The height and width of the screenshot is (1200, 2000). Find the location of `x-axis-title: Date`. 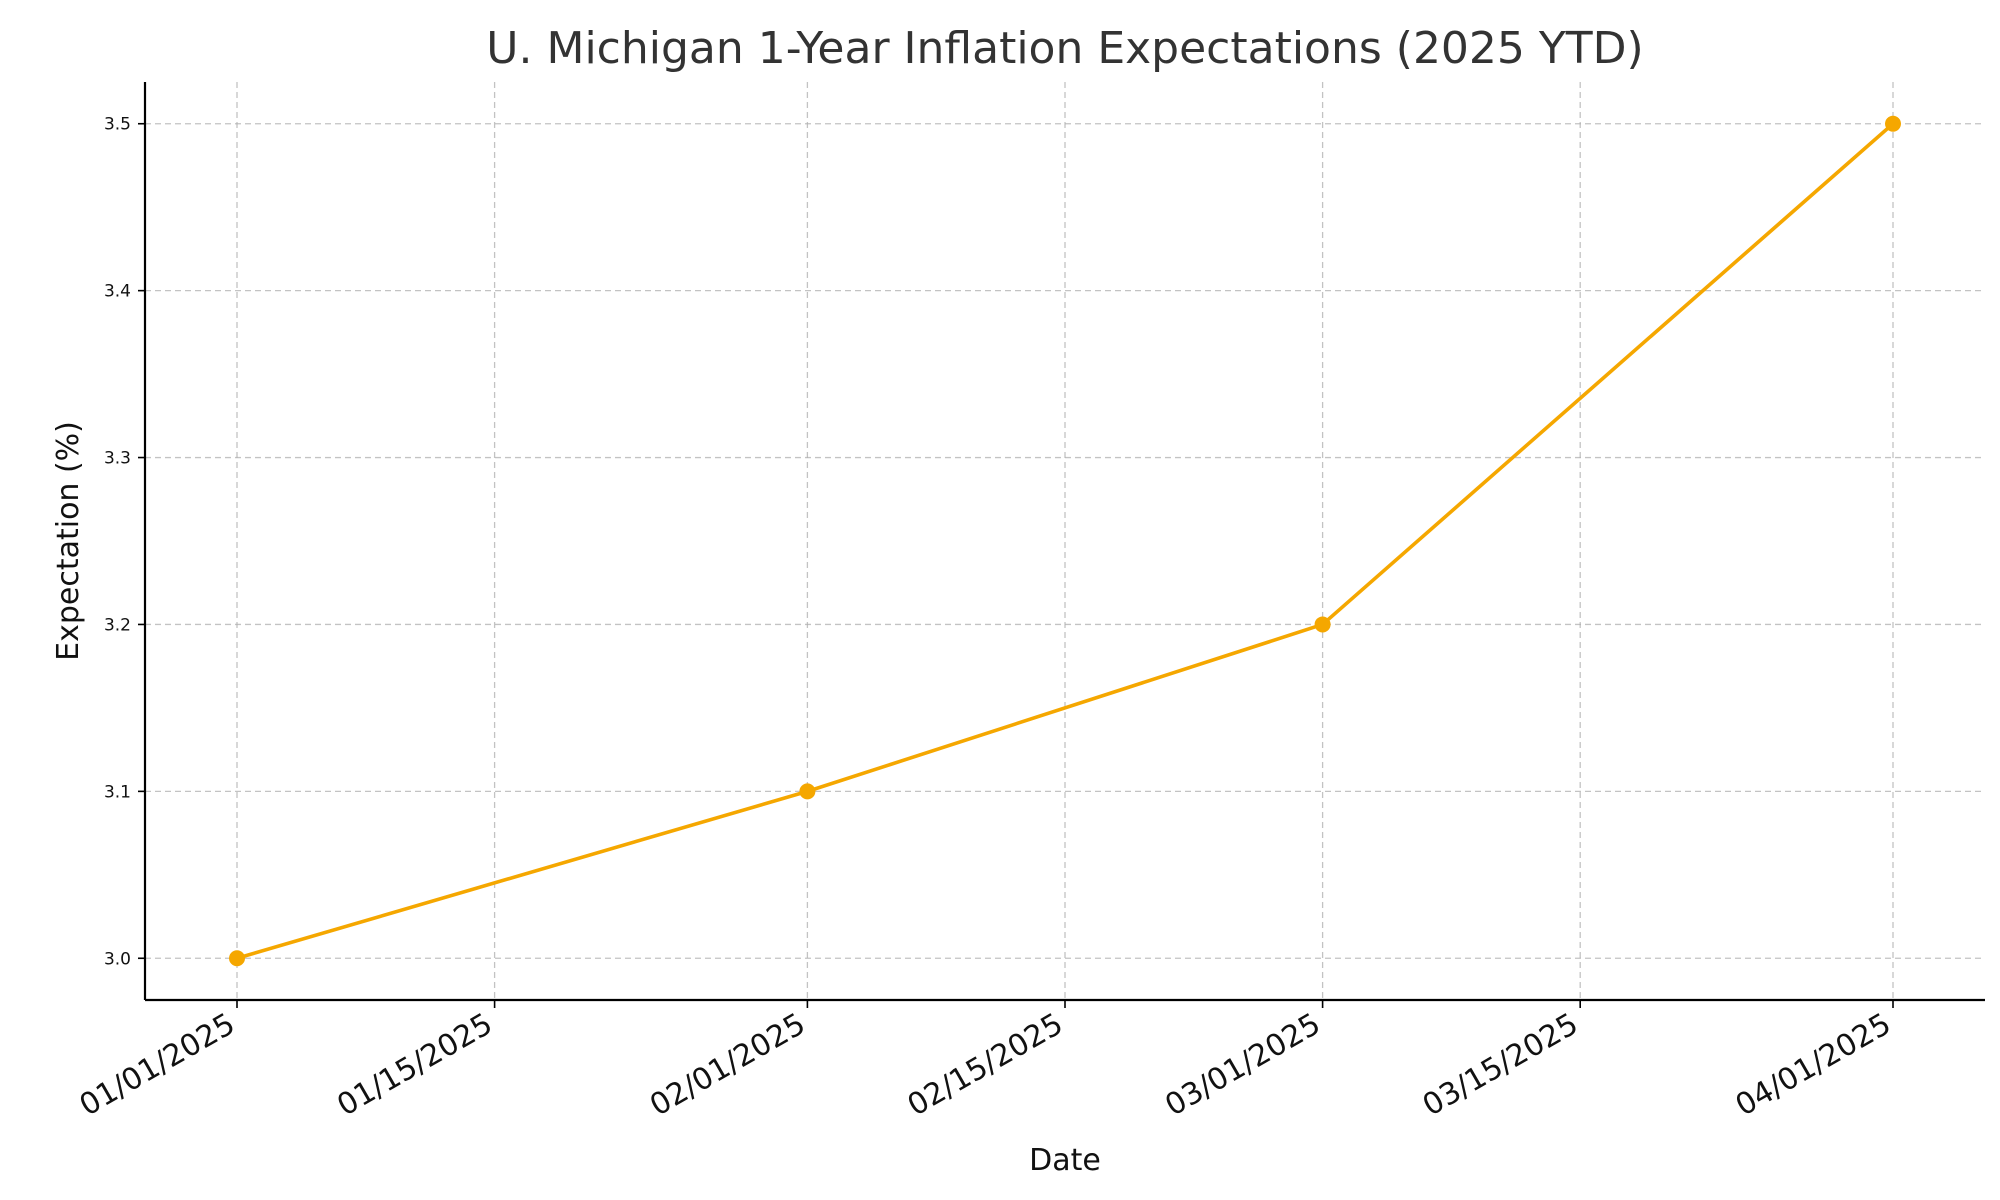

x-axis-title: Date is located at coordinates (1065, 1160).